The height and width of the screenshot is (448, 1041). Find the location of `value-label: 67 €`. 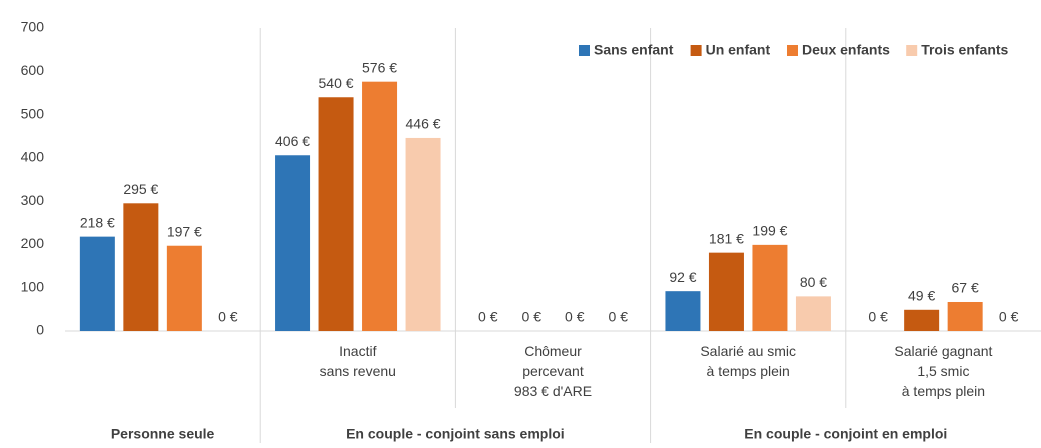

value-label: 67 € is located at coordinates (965, 288).